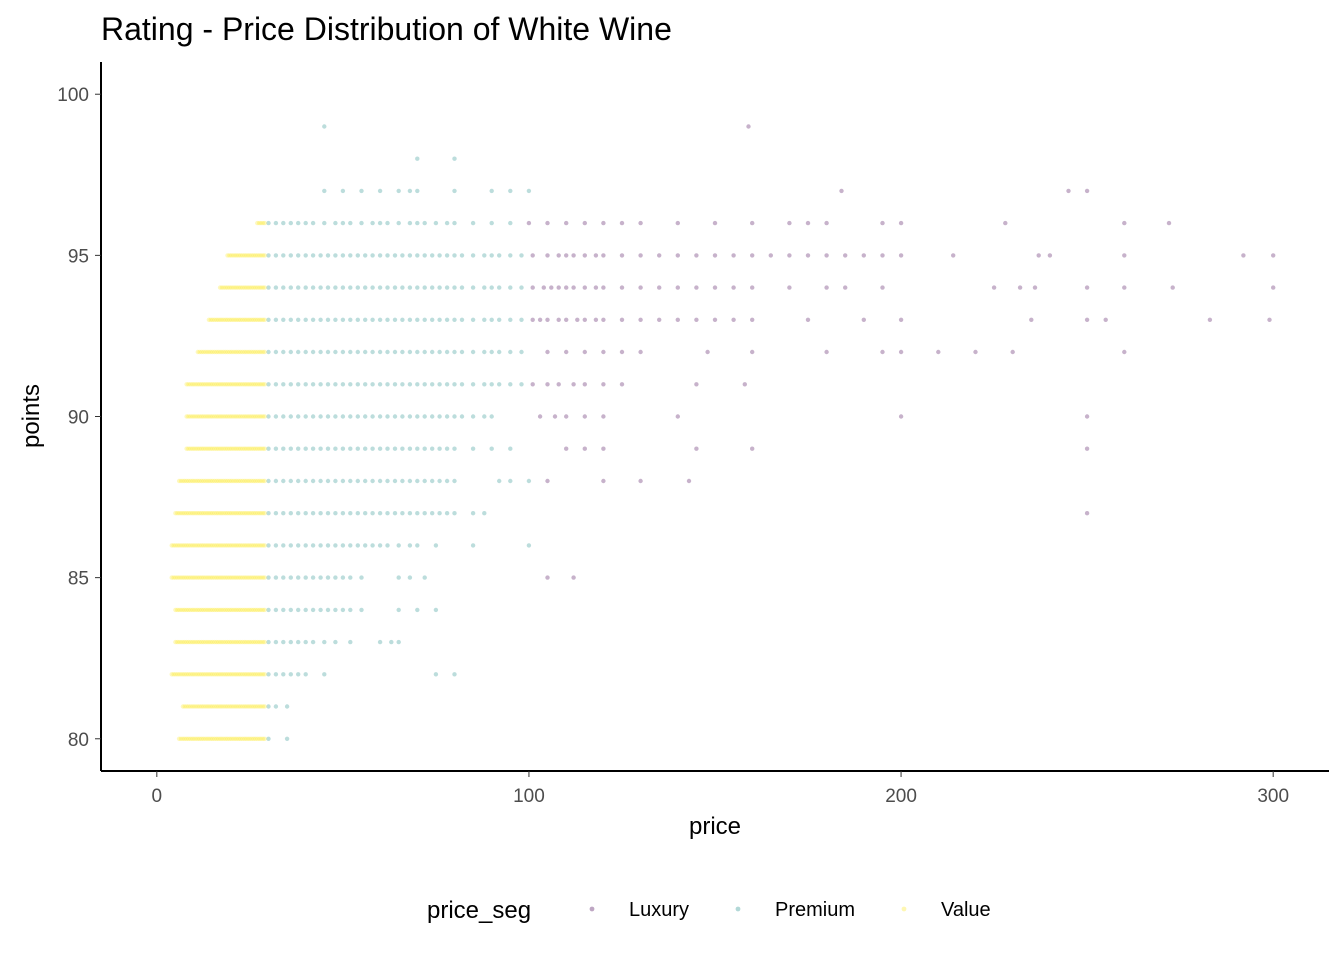  What do you see at coordinates (592, 909) in the screenshot?
I see `legend-key-luxury` at bounding box center [592, 909].